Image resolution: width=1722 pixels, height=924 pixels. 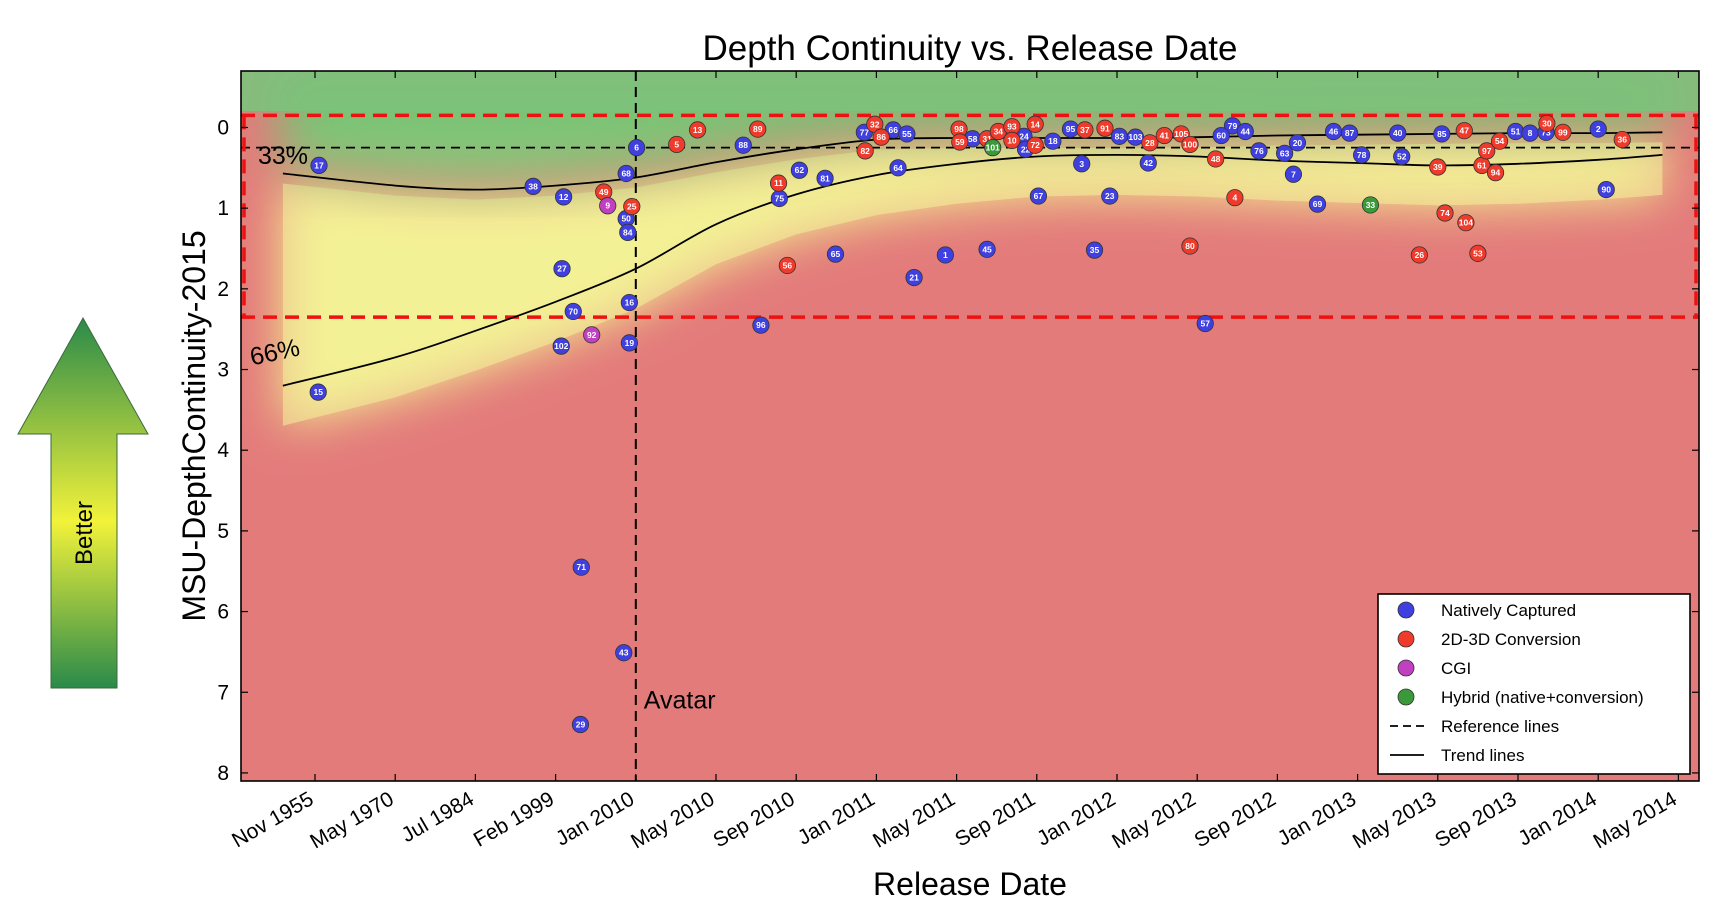 I want to click on point-label: 54, so click(x=1500, y=141).